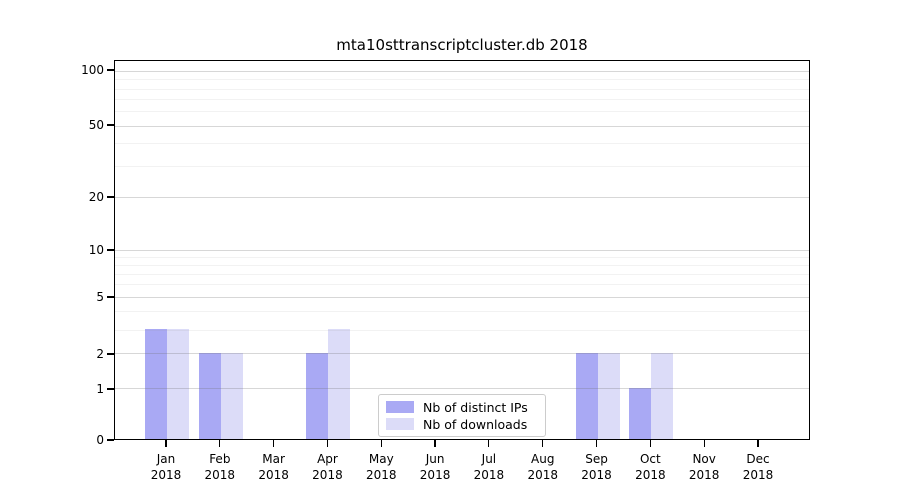  What do you see at coordinates (542, 467) in the screenshot?
I see `x-tick-label: Aug 2018` at bounding box center [542, 467].